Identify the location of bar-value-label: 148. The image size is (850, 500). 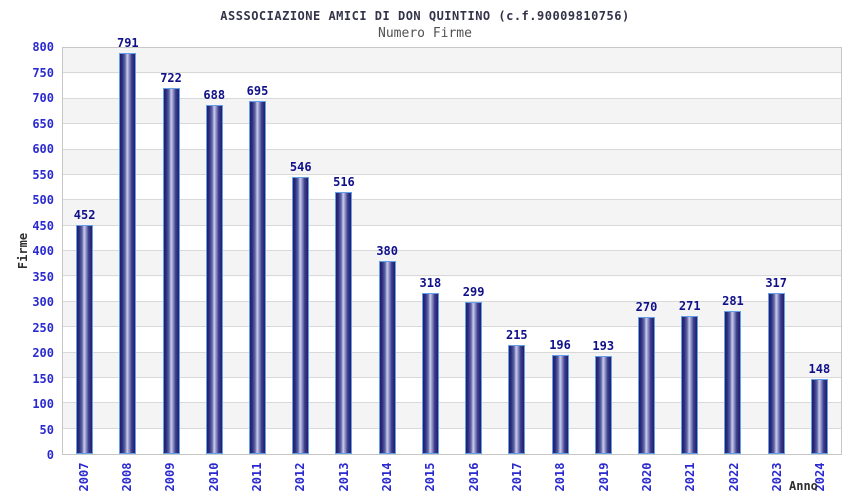
(819, 368).